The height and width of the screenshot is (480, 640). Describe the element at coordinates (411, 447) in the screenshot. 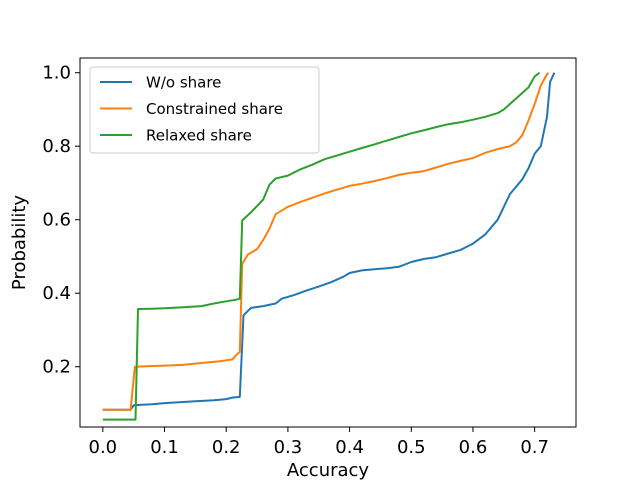

I see `x-tick-label: 0.5` at that location.